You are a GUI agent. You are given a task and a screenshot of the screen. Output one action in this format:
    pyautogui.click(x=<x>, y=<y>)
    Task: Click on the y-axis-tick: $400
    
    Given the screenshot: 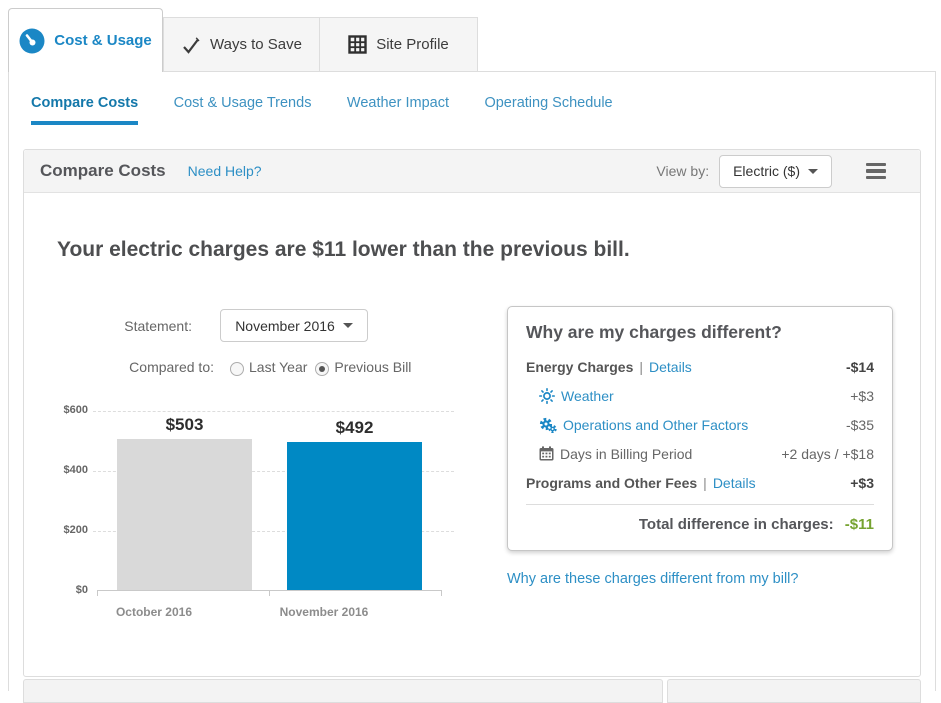 What is the action you would take?
    pyautogui.click(x=75, y=470)
    